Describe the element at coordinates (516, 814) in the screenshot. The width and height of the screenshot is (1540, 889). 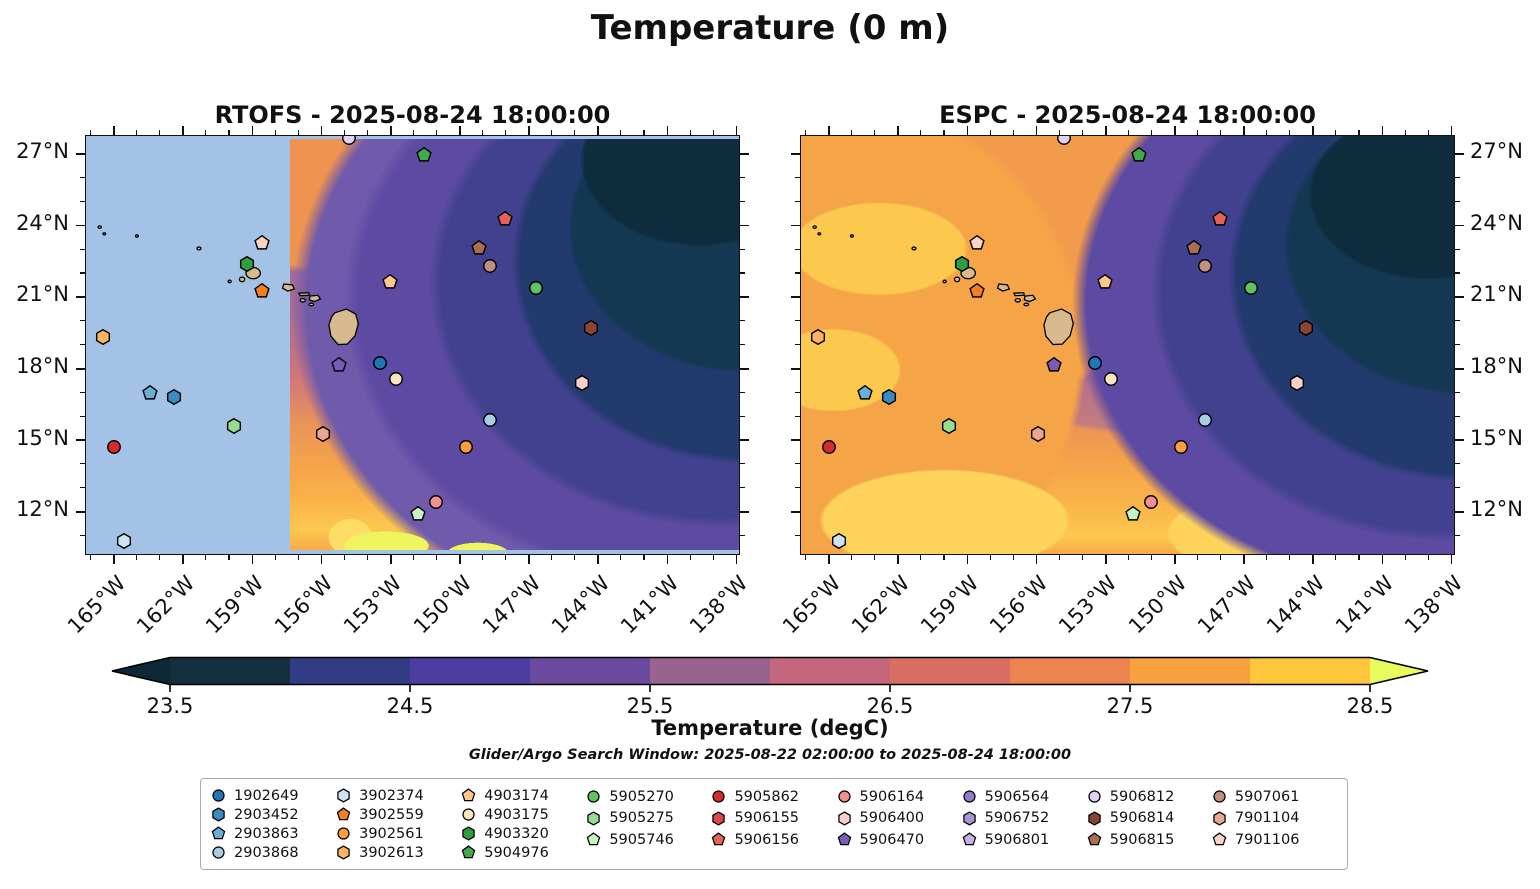
I see `legend-item-label: 4903175` at that location.